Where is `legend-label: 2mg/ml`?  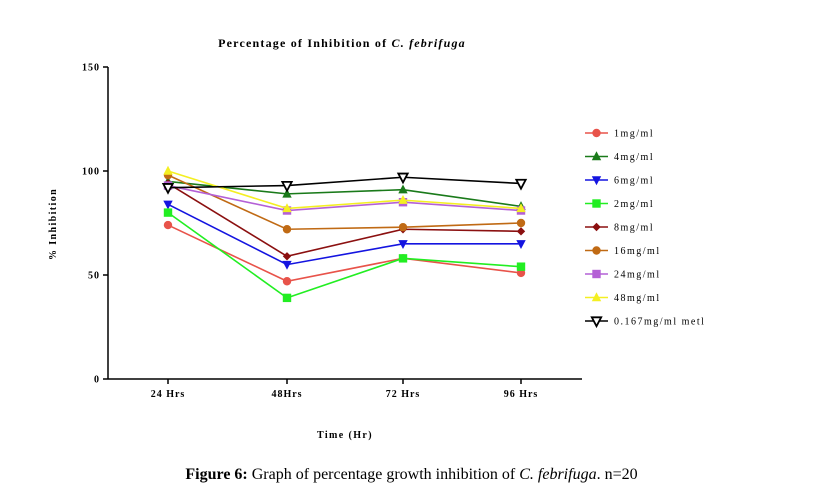
legend-label: 2mg/ml is located at coordinates (634, 204).